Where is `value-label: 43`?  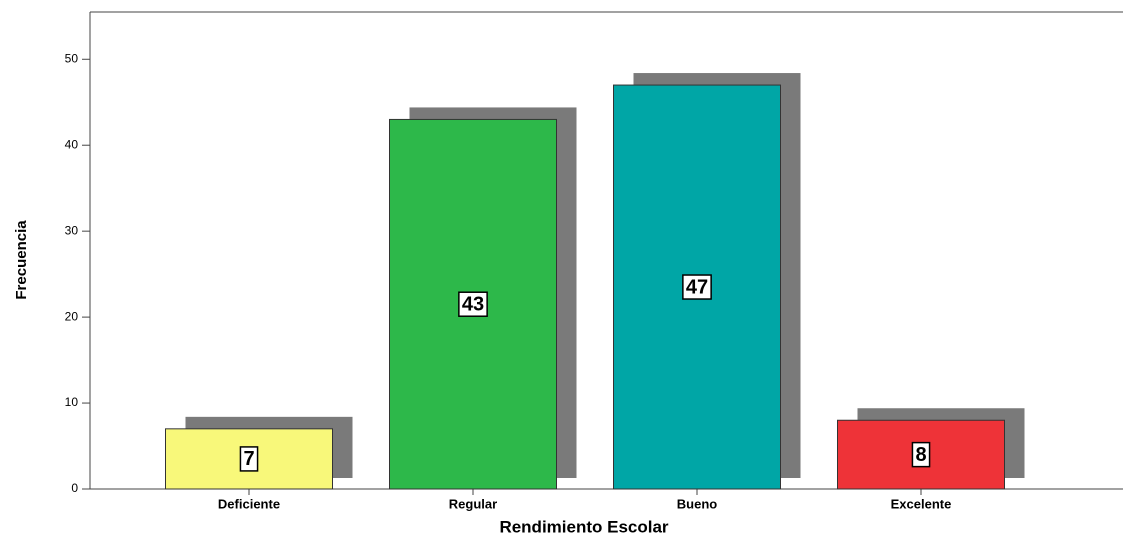 value-label: 43 is located at coordinates (473, 304).